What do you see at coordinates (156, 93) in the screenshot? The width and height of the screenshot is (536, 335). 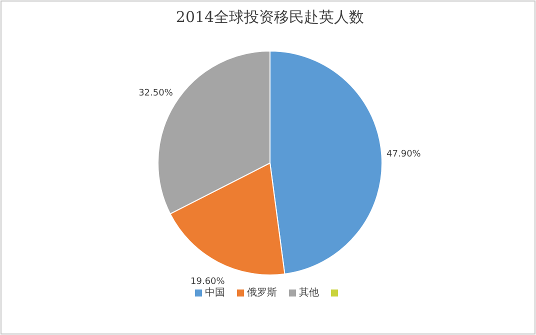 I see `data-label: 32.50%` at bounding box center [156, 93].